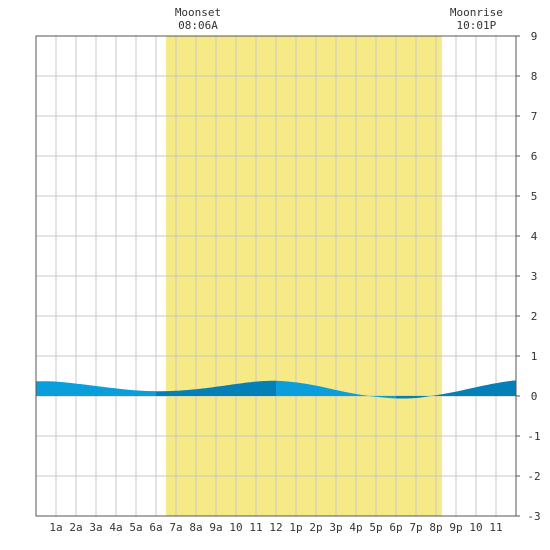 This screenshot has width=550, height=550. Describe the element at coordinates (477, 25) in the screenshot. I see `moon-event-time: 10:01P` at that location.